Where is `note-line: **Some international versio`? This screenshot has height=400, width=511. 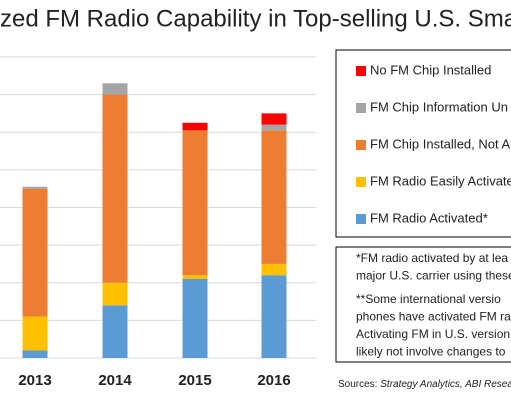
note-line: **Some international versio is located at coordinates (428, 299).